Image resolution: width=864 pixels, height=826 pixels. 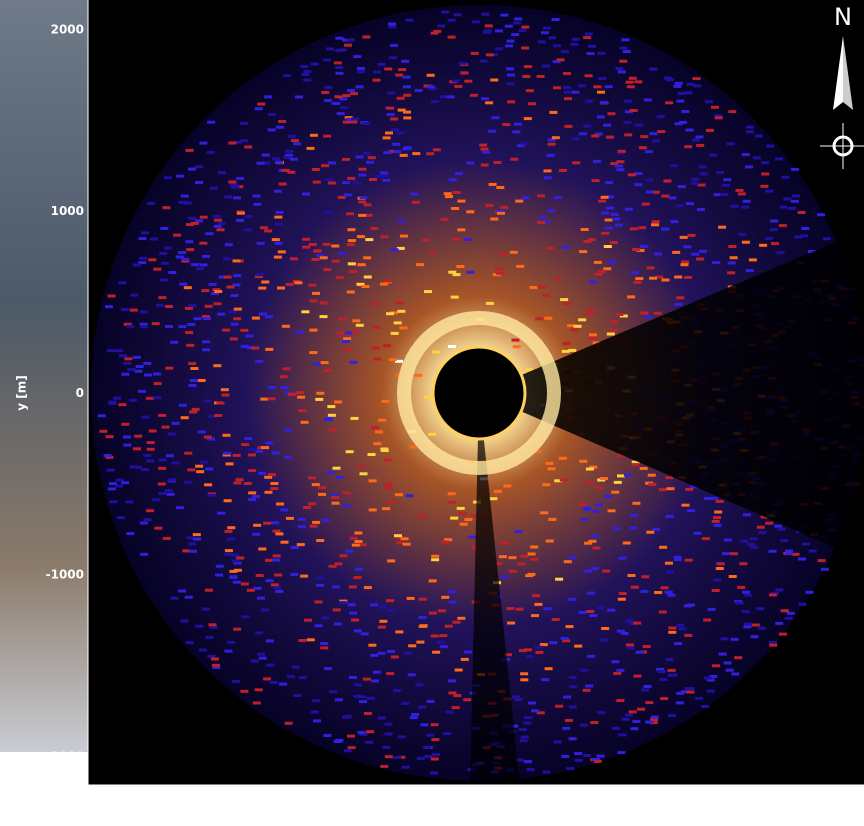 What do you see at coordinates (479, 798) in the screenshot?
I see `x-tick-label: 0` at bounding box center [479, 798].